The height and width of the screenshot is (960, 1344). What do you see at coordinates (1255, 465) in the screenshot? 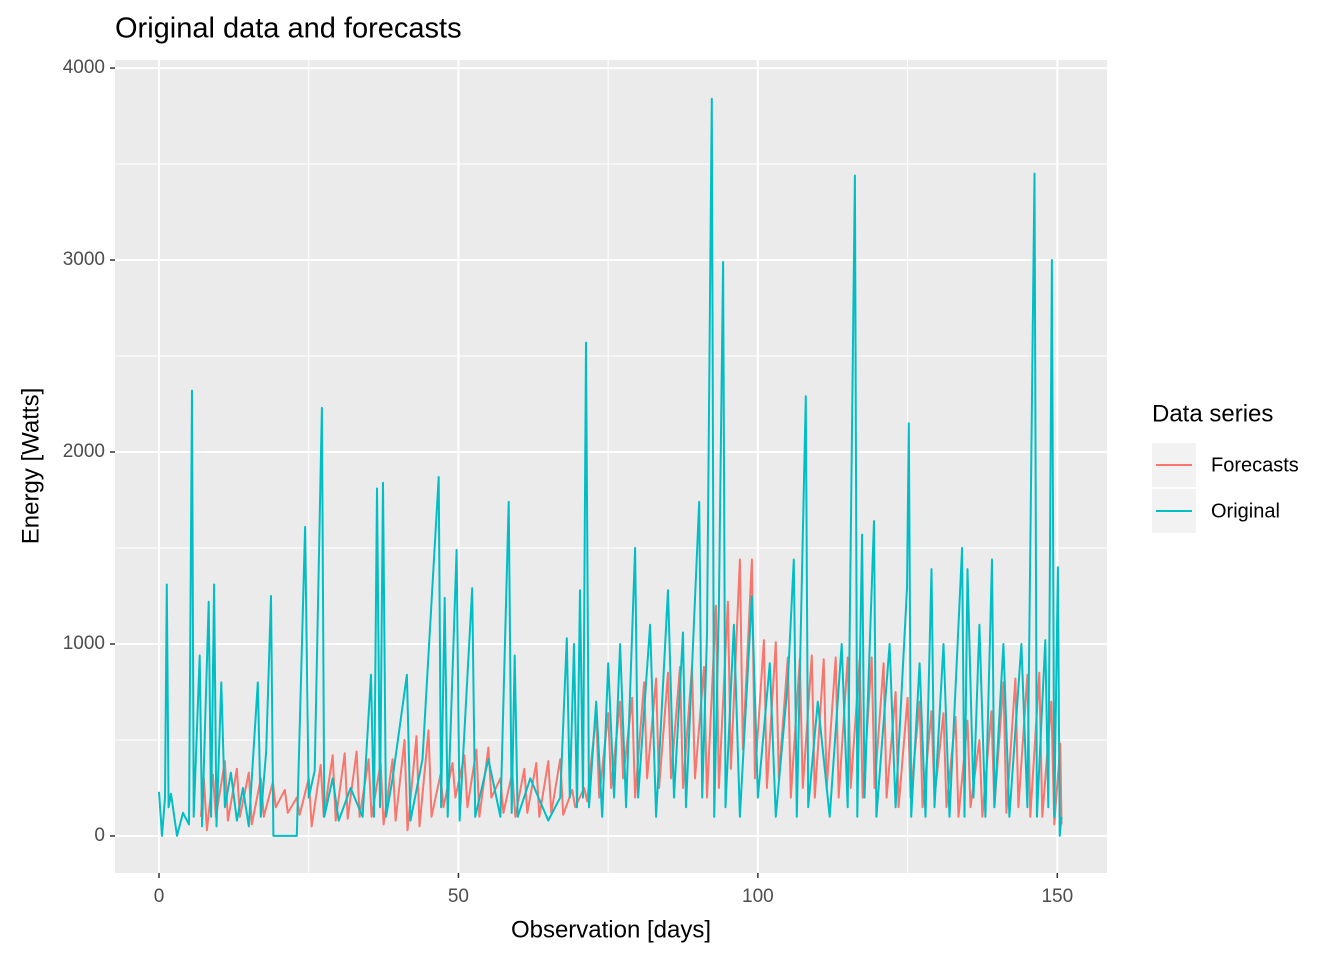
I see `legend-label: Forecasts` at bounding box center [1255, 465].